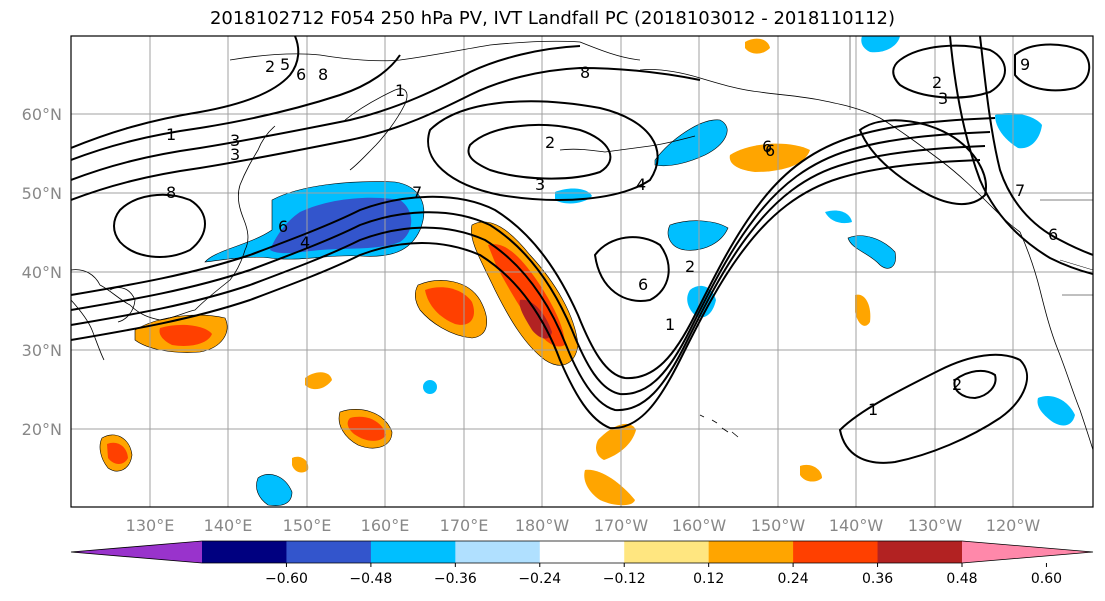  I want to click on colorbar-tick-label: 0.48, so click(961, 579).